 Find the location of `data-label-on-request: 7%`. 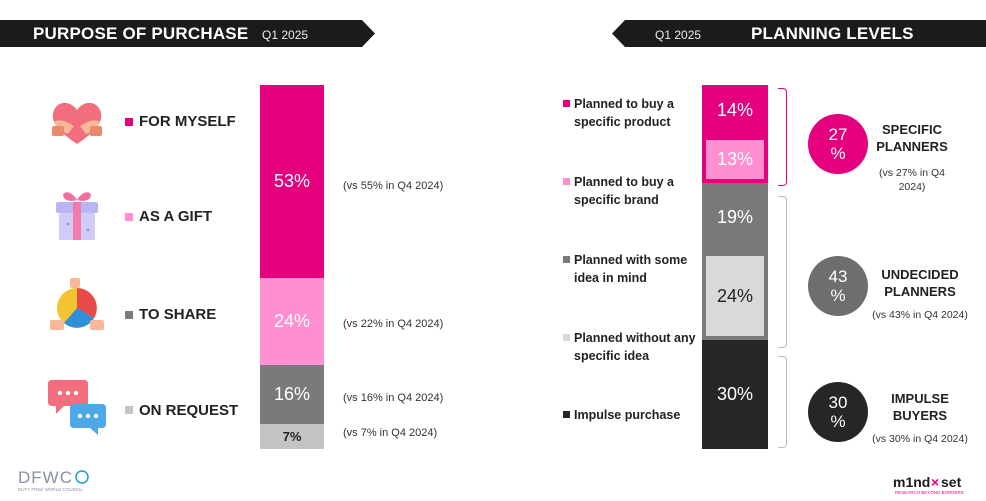

data-label-on-request: 7% is located at coordinates (292, 436).